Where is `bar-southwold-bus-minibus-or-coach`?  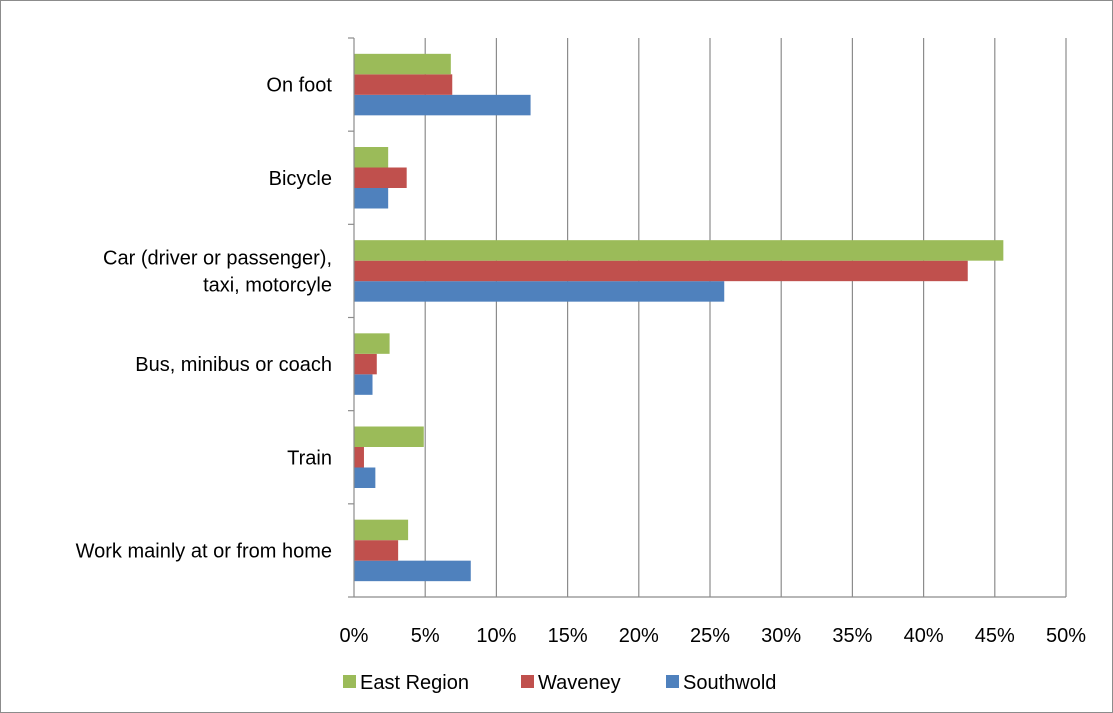
bar-southwold-bus-minibus-or-coach is located at coordinates (363, 384).